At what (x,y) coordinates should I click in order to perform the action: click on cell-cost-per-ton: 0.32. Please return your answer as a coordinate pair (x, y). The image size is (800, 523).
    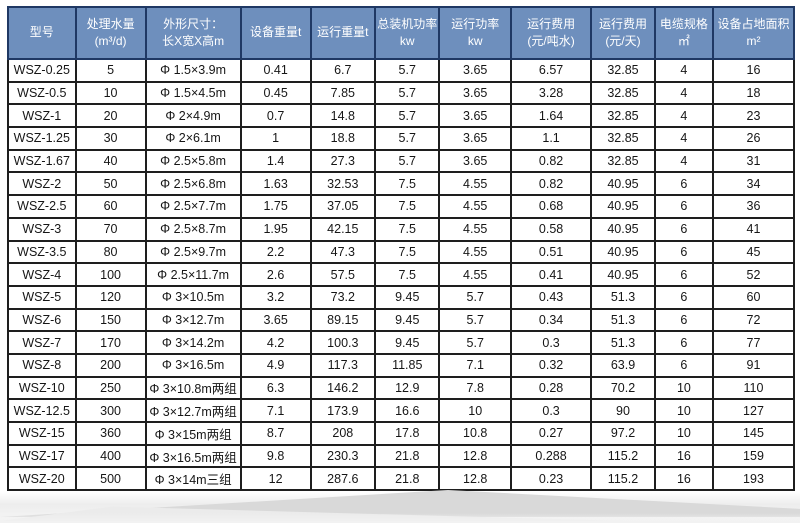
    Looking at the image, I should click on (551, 365).